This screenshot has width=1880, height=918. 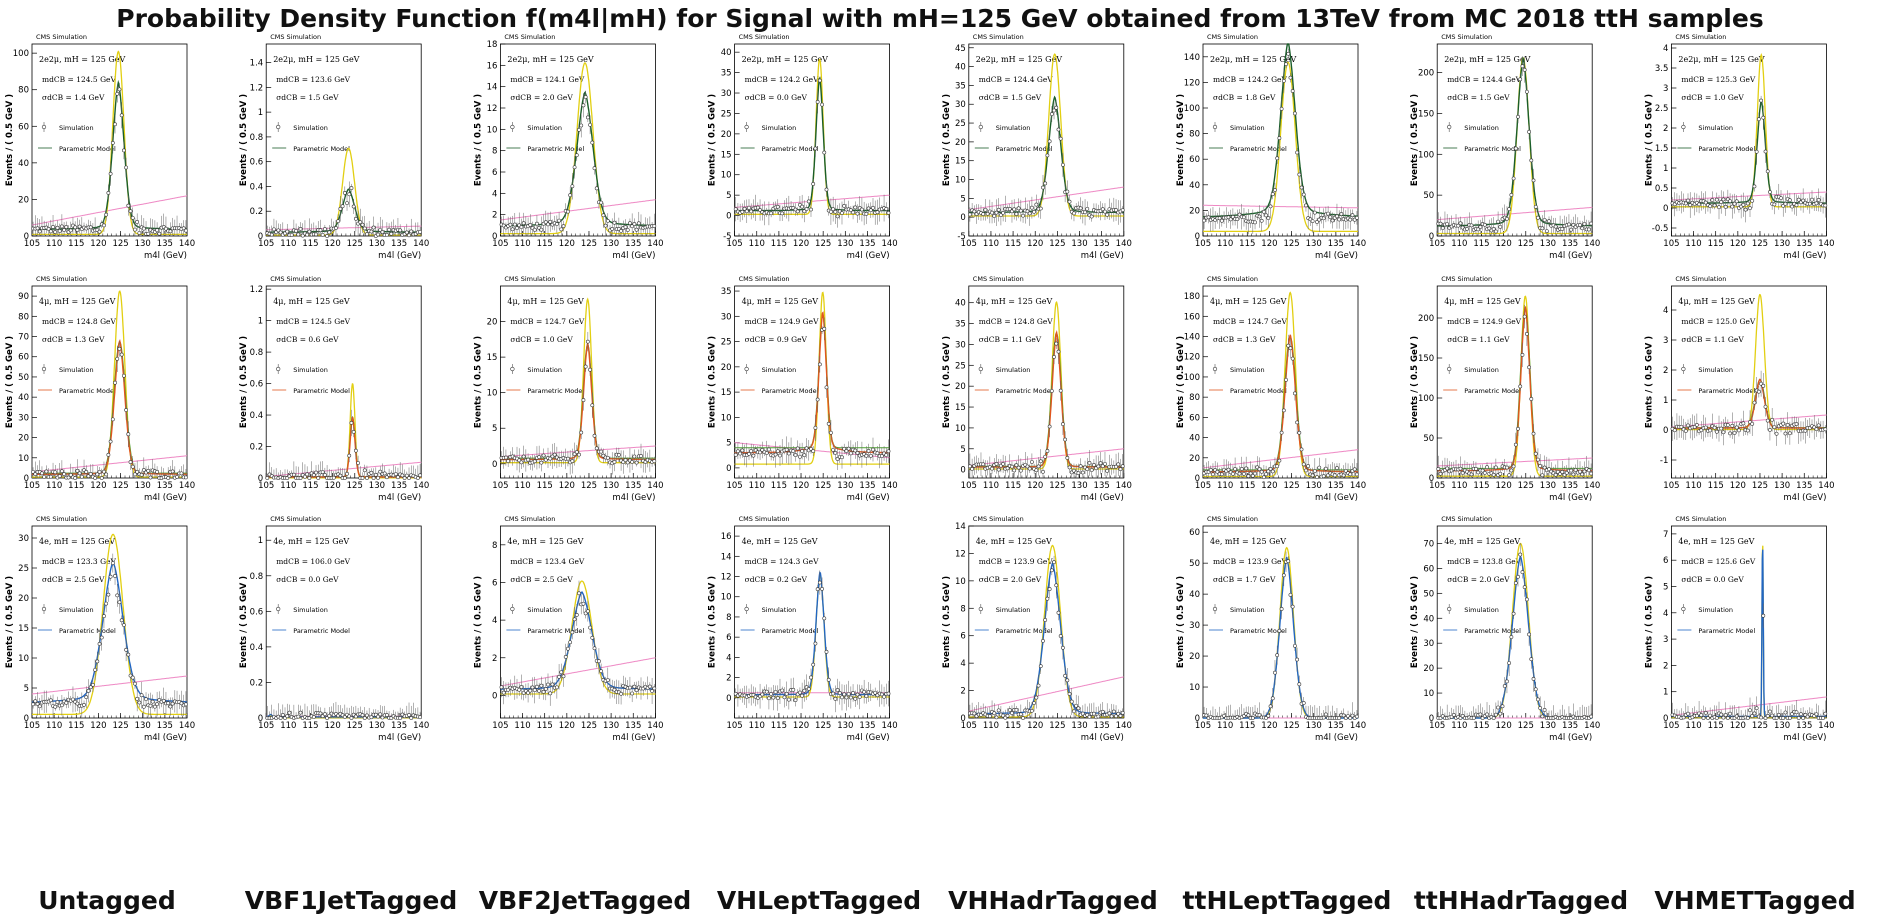 I want to click on y-tick-label: 2, so click(x=494, y=659).